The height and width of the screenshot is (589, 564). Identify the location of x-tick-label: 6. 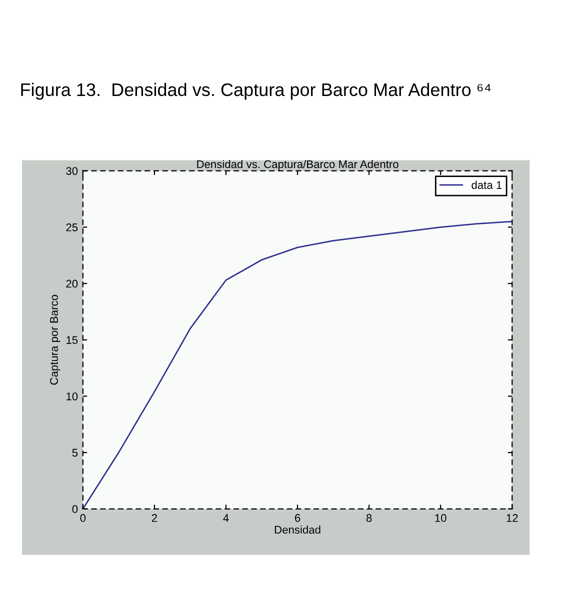
(297, 518).